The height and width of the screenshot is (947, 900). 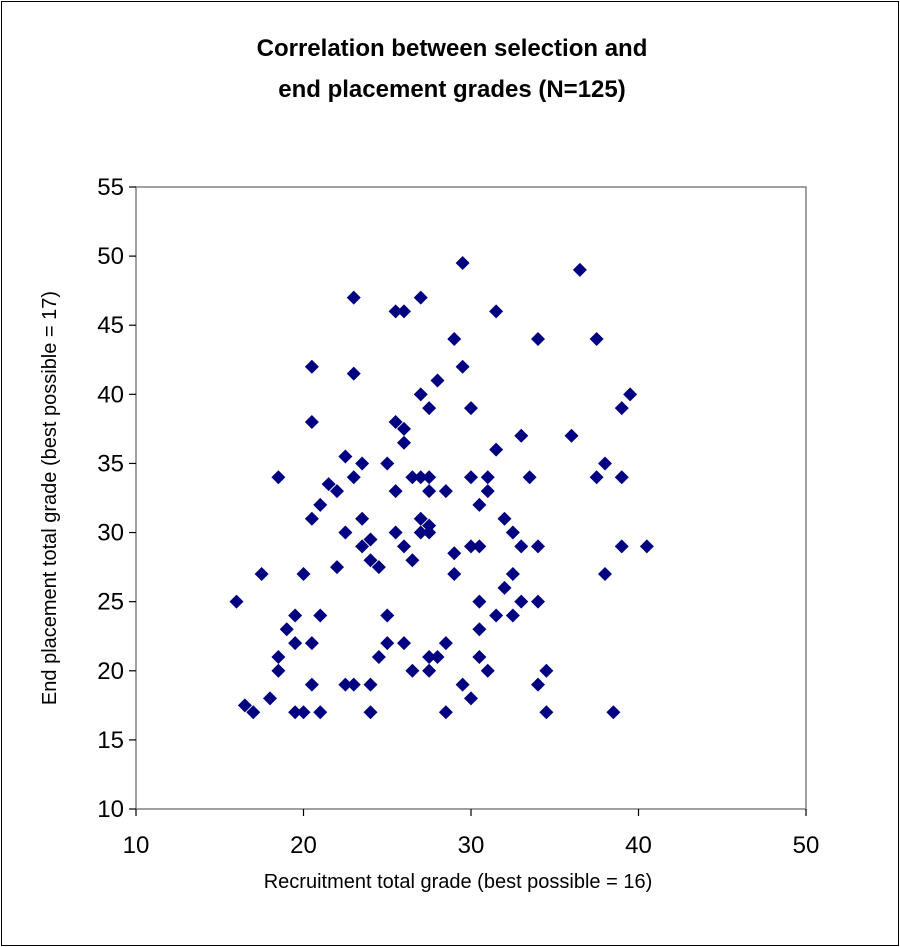 I want to click on chart-title-line-2: end placement grades (N=125), so click(x=451, y=89).